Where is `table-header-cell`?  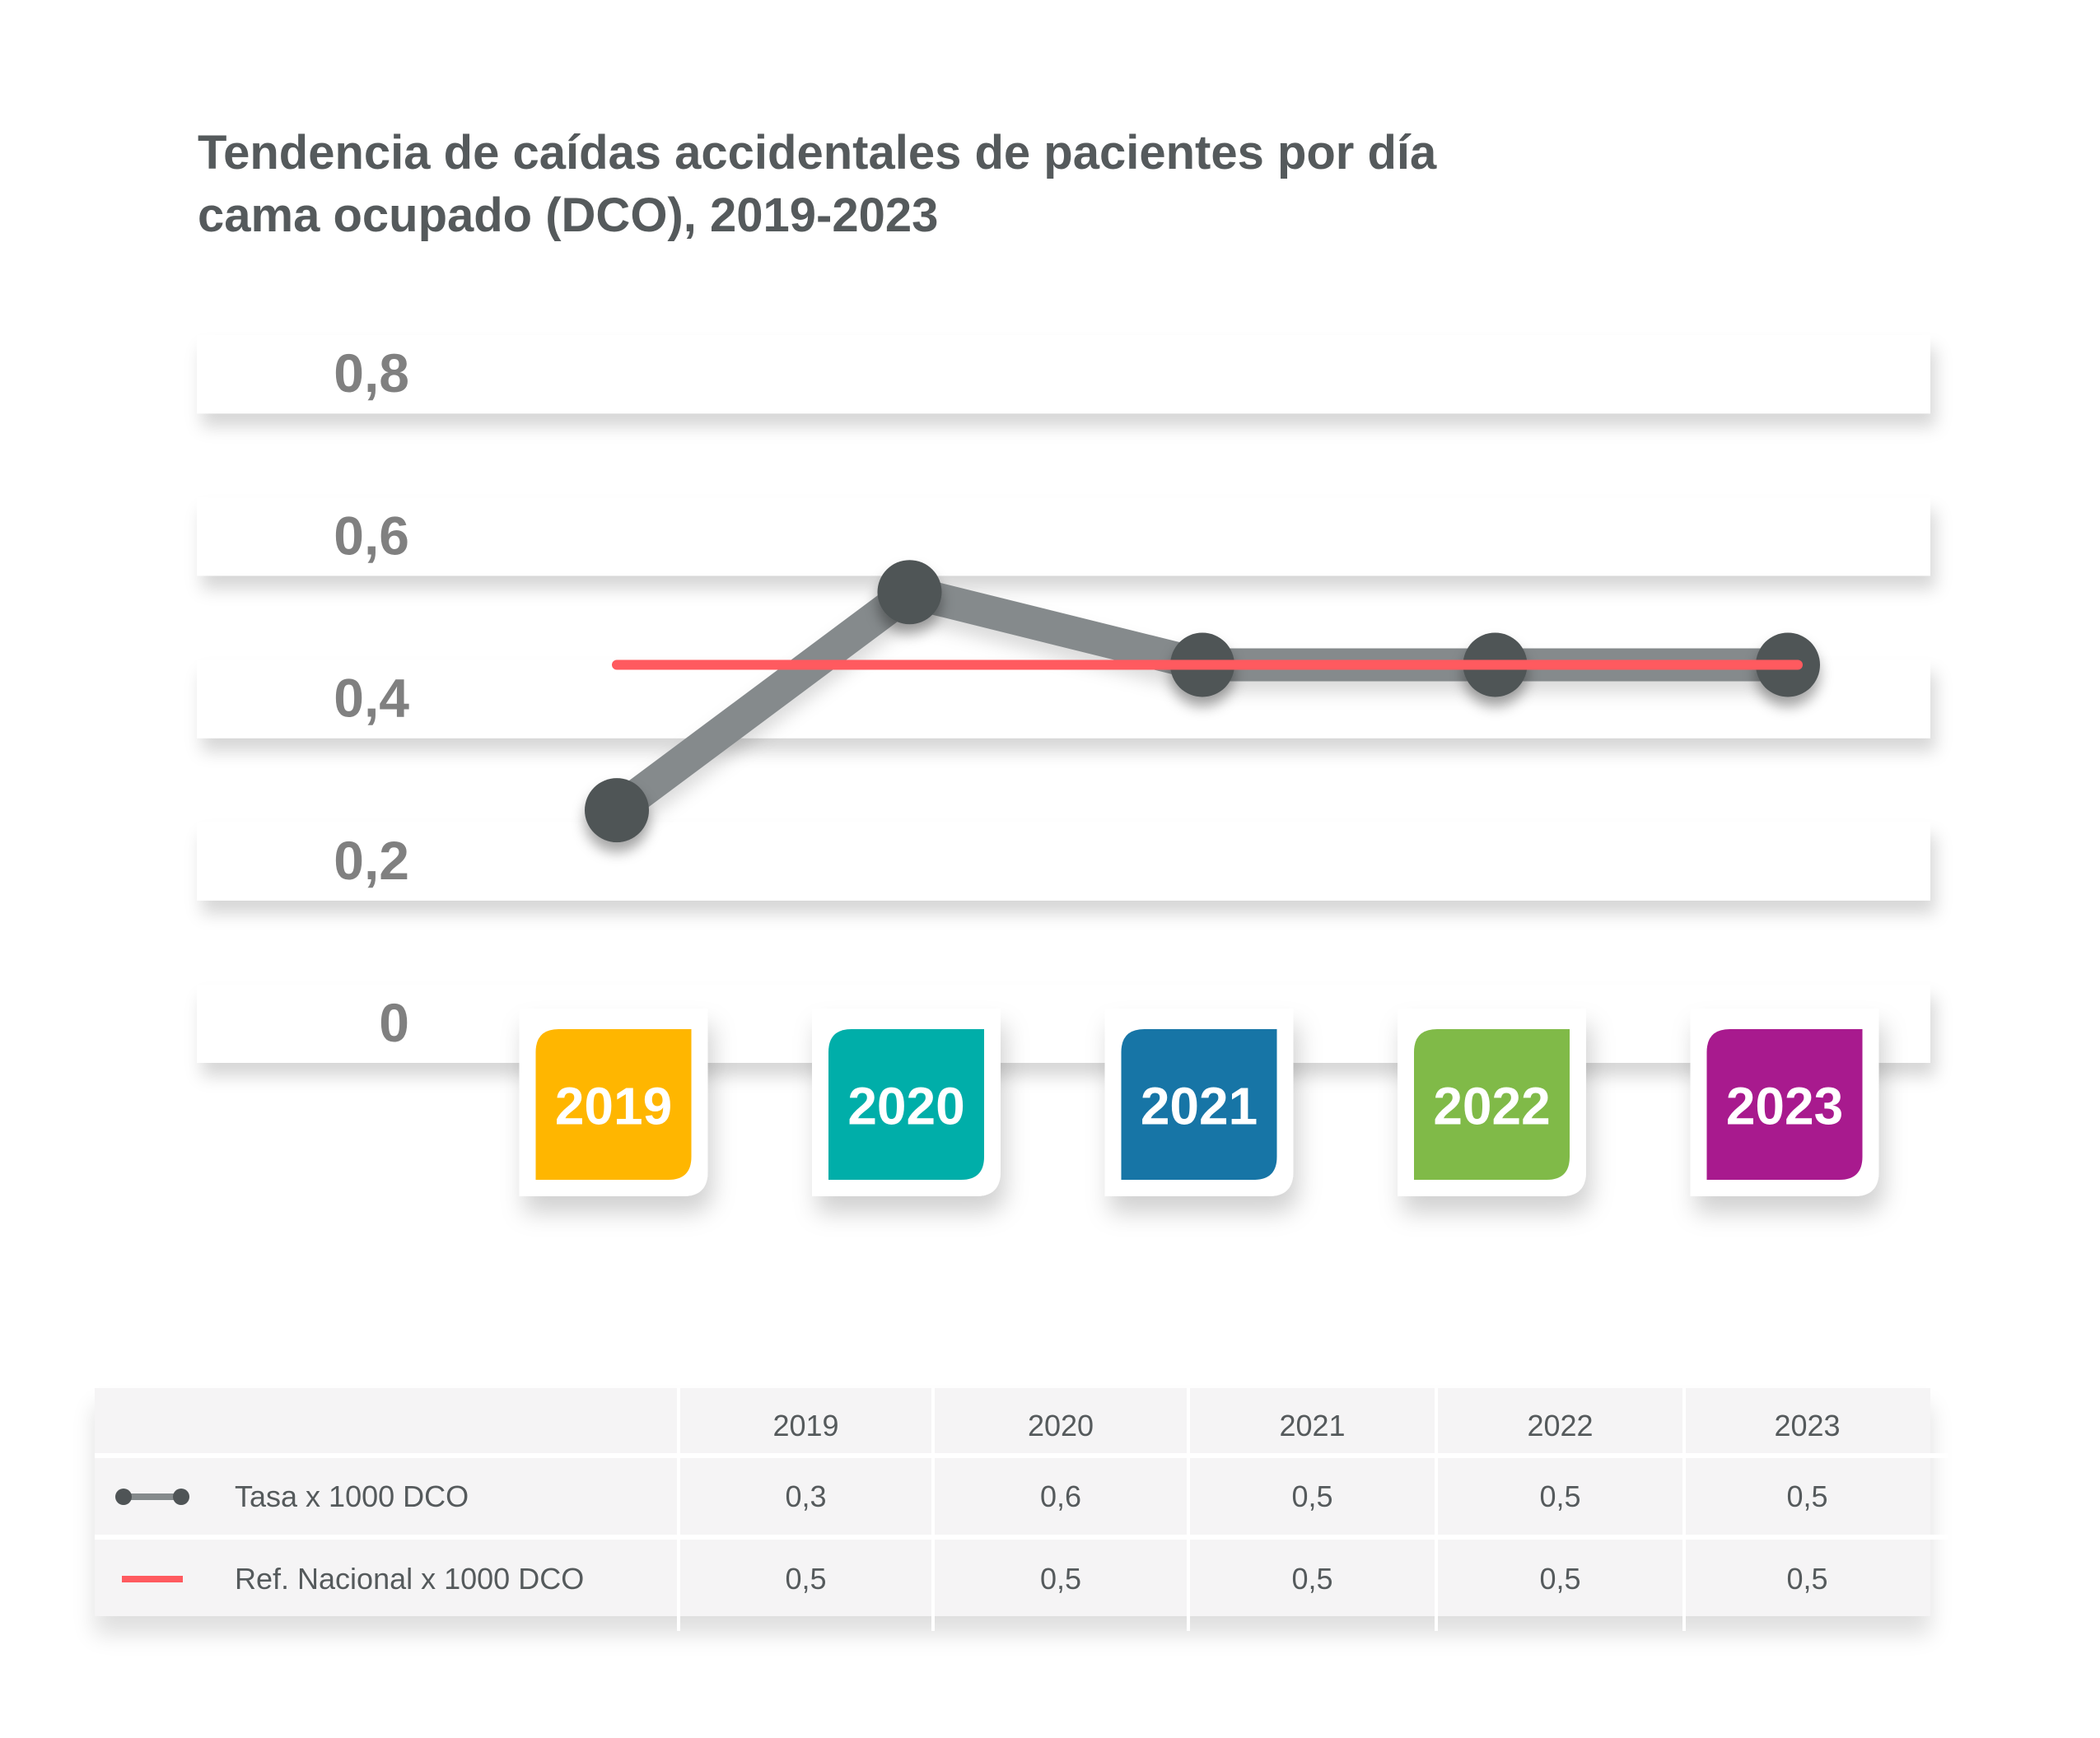 table-header-cell is located at coordinates (387, 1420).